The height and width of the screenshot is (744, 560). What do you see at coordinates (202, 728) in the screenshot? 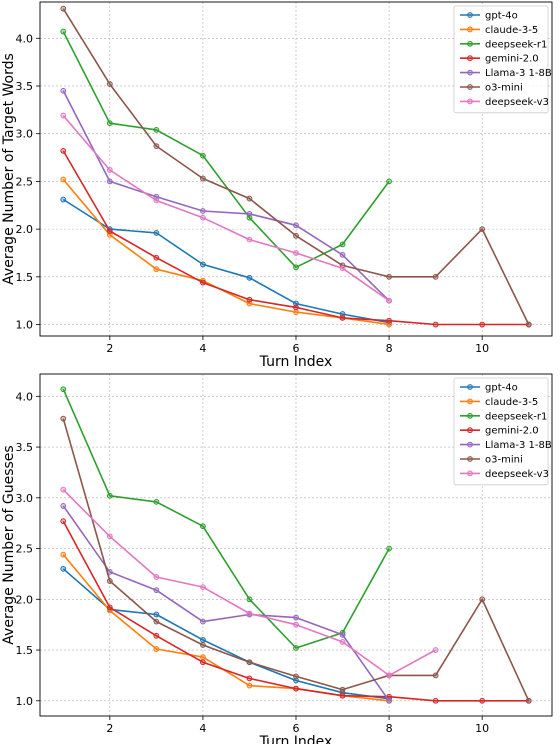
I see `x-tick-label: 4` at bounding box center [202, 728].